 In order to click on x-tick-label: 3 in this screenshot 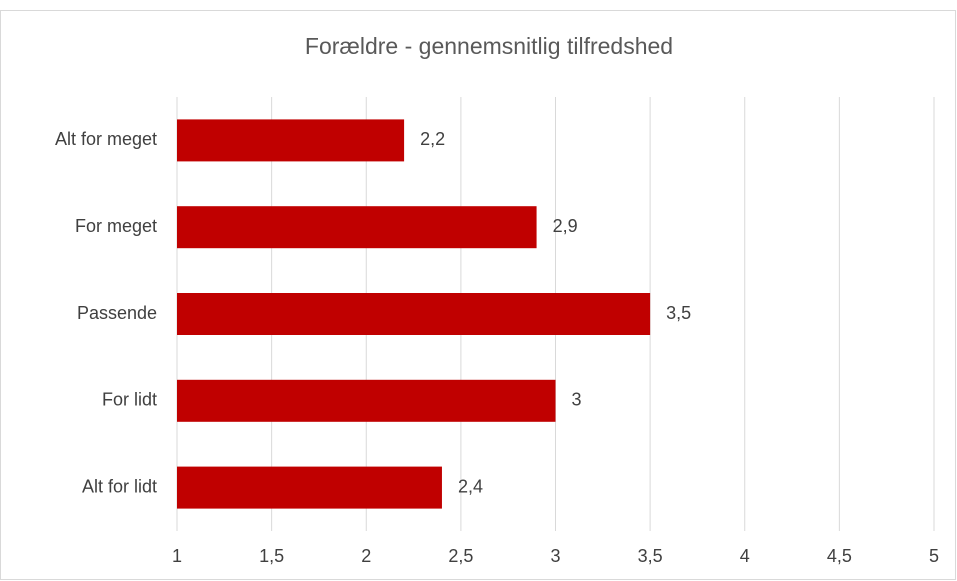, I will do `click(555, 556)`.